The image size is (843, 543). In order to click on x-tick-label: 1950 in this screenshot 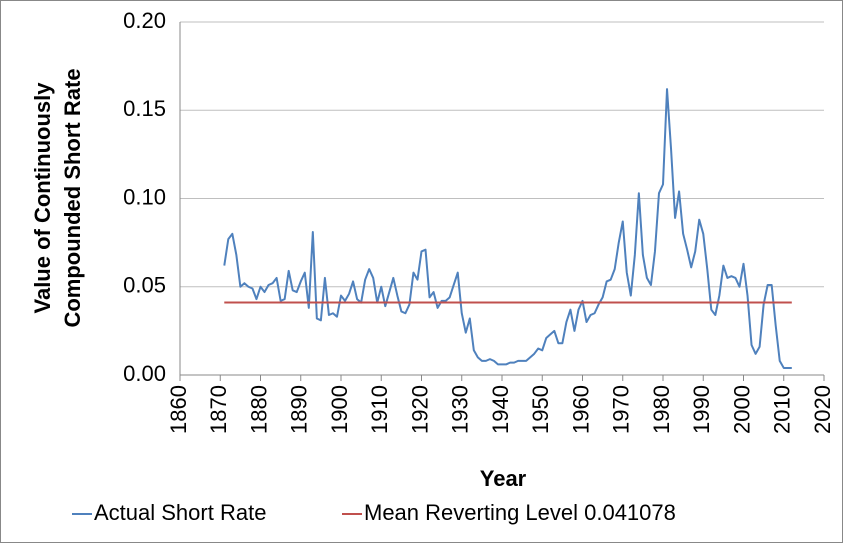, I will do `click(540, 409)`.